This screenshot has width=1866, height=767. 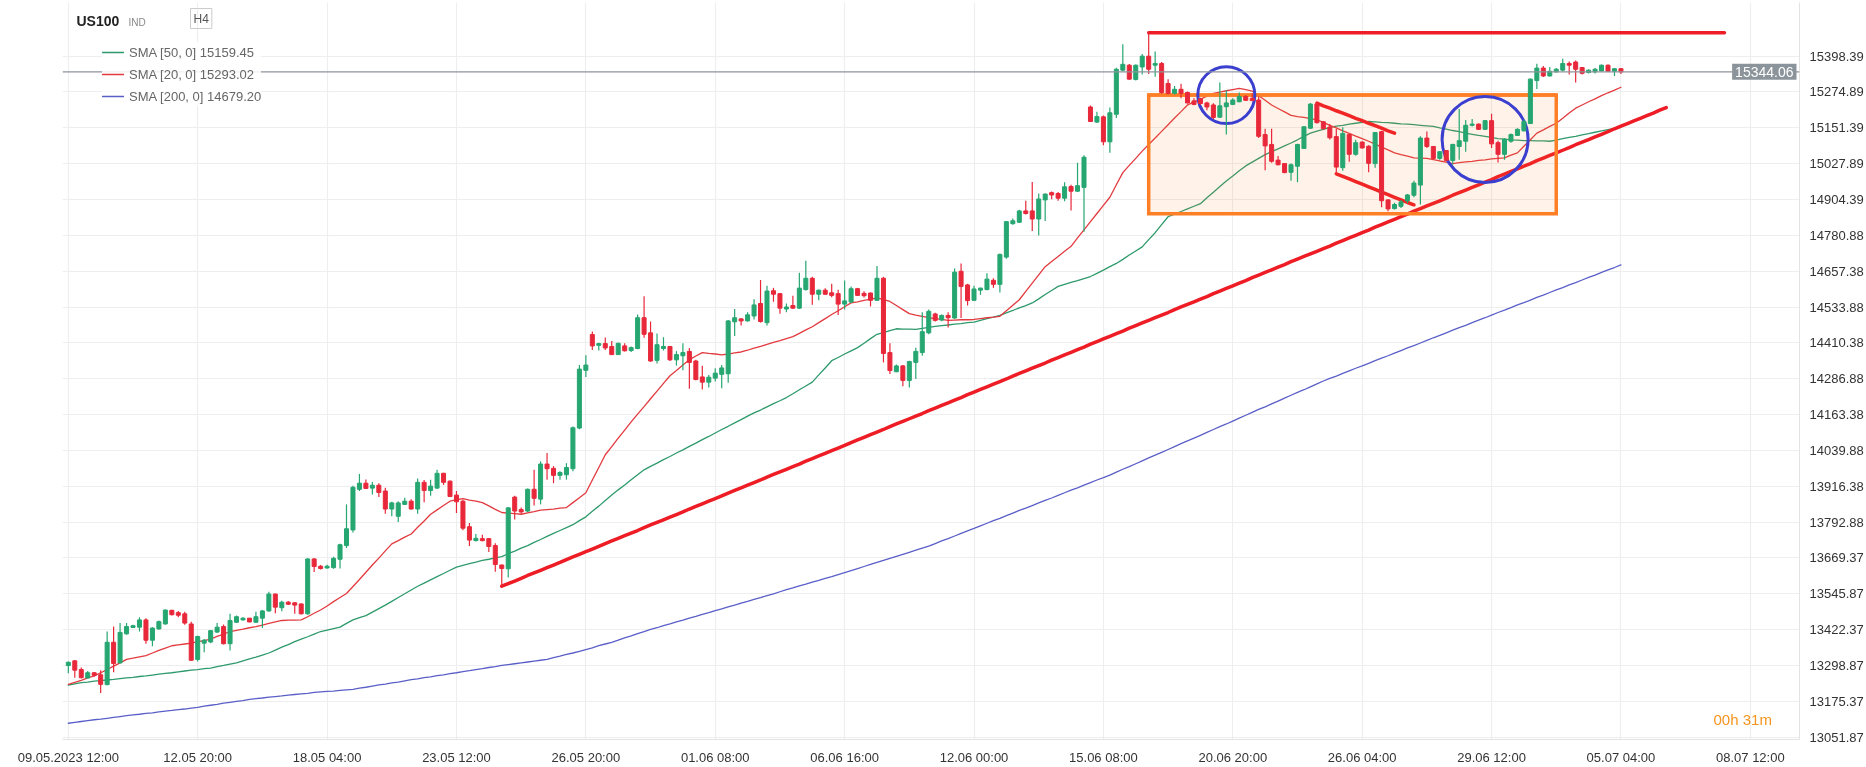 I want to click on text: US100, so click(x=98, y=20).